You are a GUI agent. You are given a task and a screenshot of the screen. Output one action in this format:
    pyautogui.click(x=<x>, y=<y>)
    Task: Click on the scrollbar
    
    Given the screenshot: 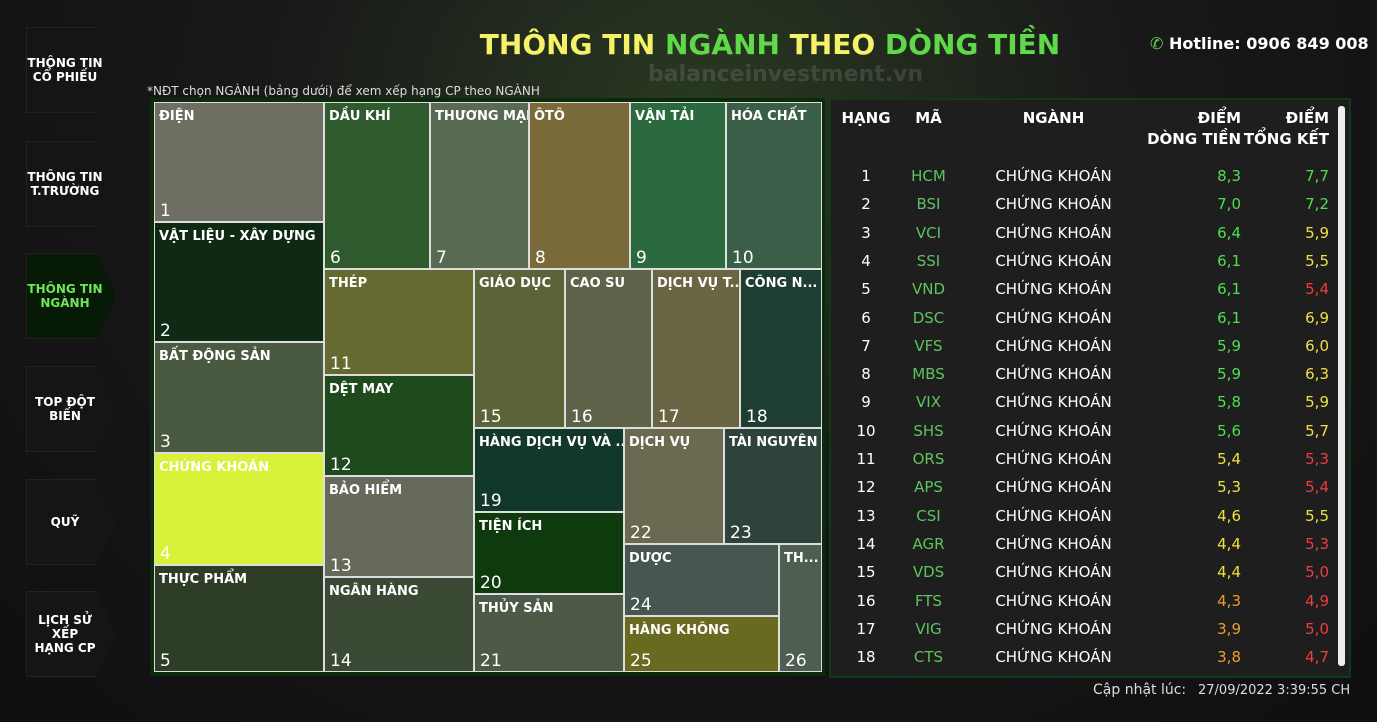 What is the action you would take?
    pyautogui.click(x=1341, y=386)
    